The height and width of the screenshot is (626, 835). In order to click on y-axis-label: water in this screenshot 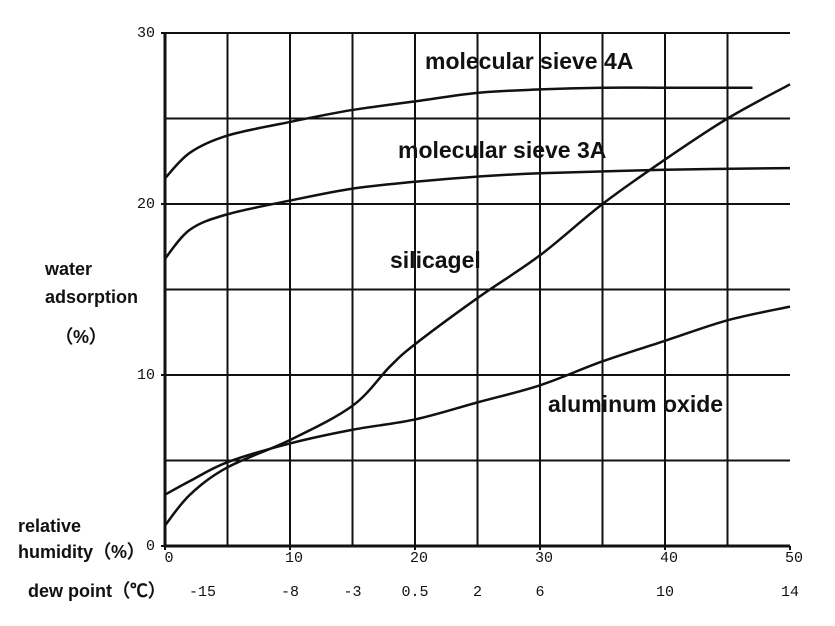, I will do `click(68, 269)`.